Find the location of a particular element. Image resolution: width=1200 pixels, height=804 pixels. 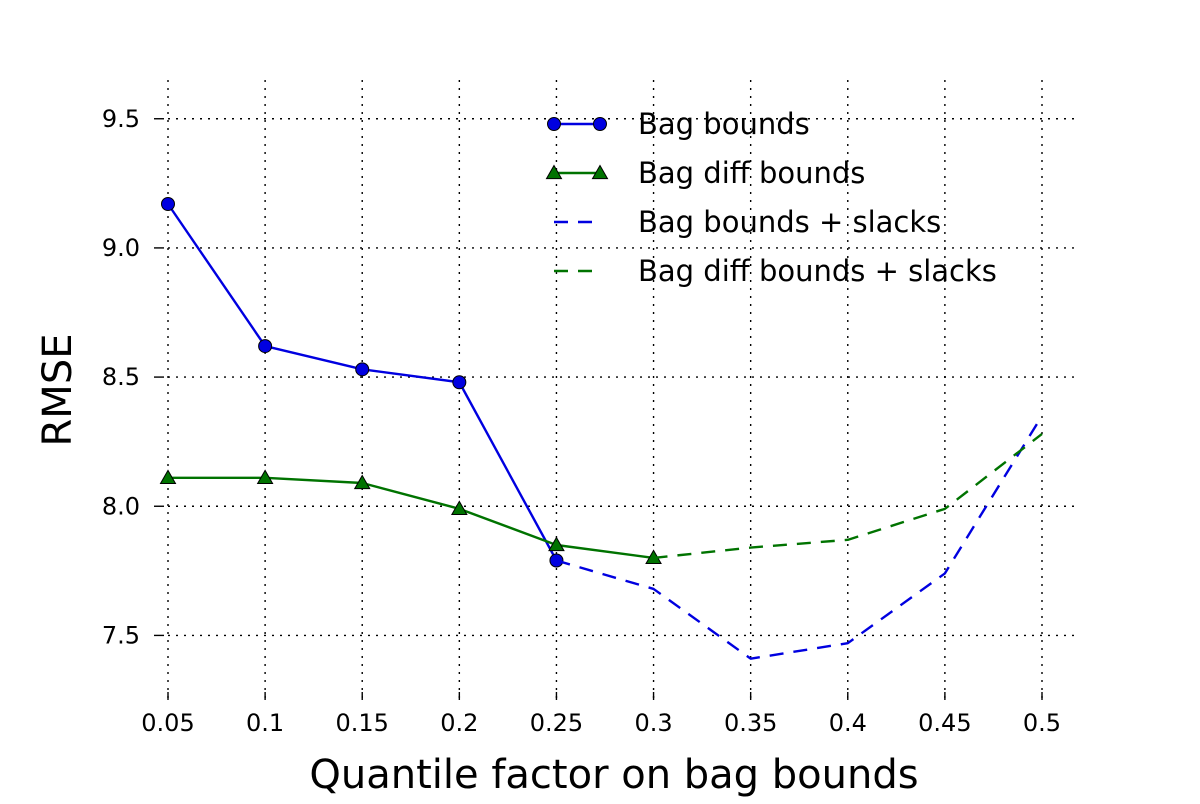

legend-label: Bag diff bounds is located at coordinates (751, 173).